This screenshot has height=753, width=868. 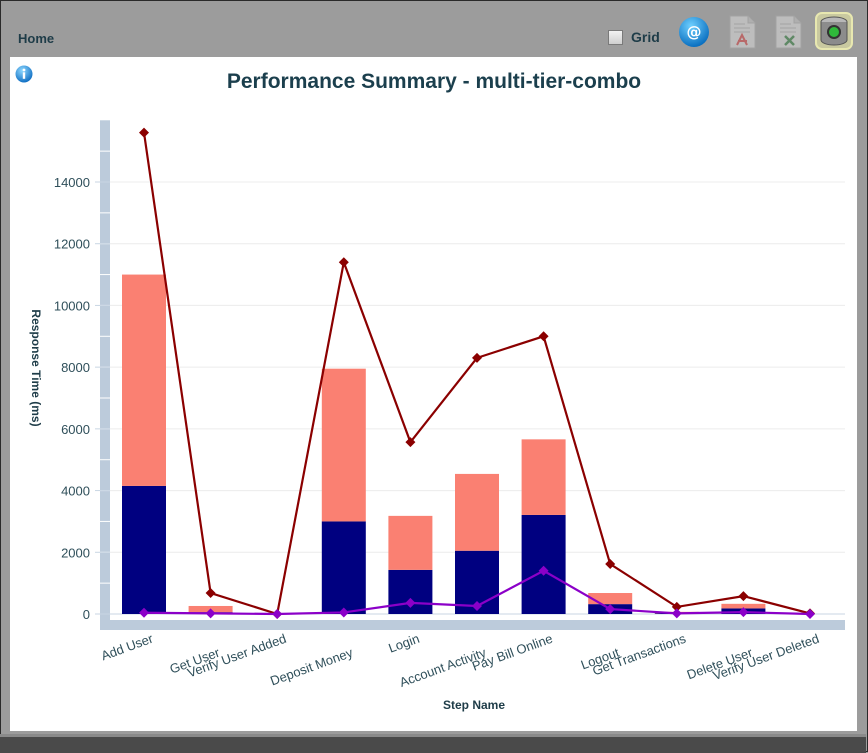 What do you see at coordinates (36, 38) in the screenshot?
I see `home-link: Home` at bounding box center [36, 38].